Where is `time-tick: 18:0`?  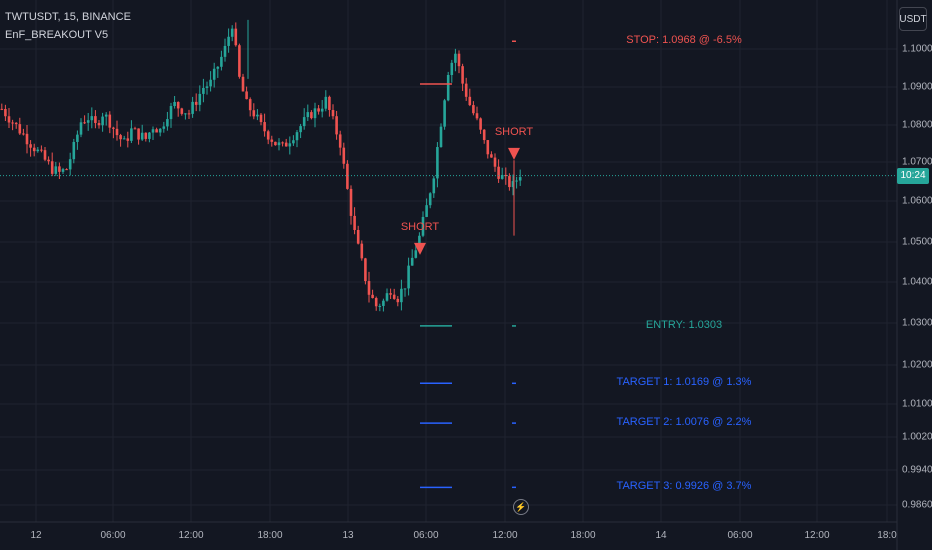 time-tick: 18:0 is located at coordinates (887, 535).